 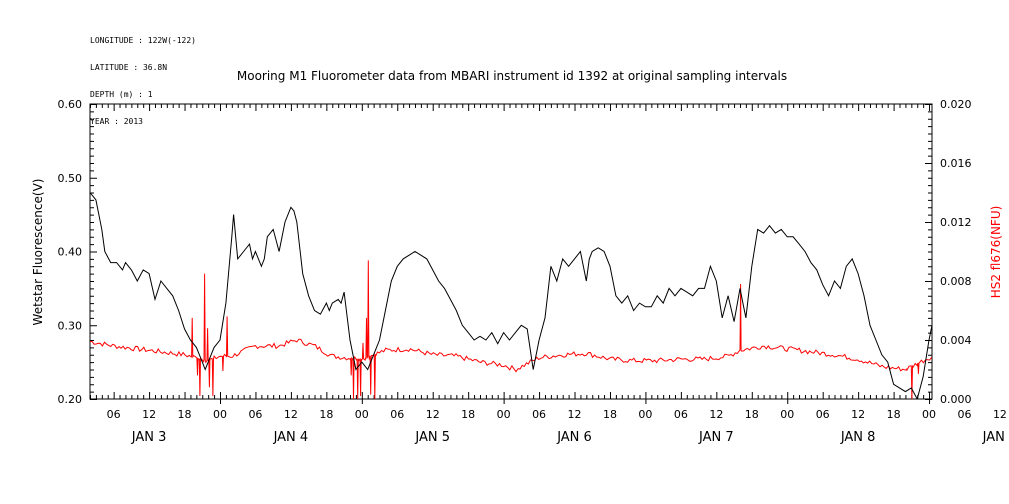 What do you see at coordinates (116, 121) in the screenshot?
I see `meta-year: YEAR : 2013` at bounding box center [116, 121].